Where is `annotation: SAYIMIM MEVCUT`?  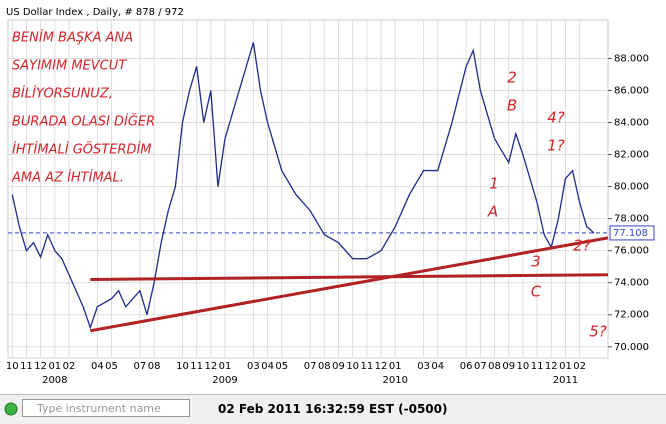 annotation: SAYIMIM MEVCUT is located at coordinates (69, 66).